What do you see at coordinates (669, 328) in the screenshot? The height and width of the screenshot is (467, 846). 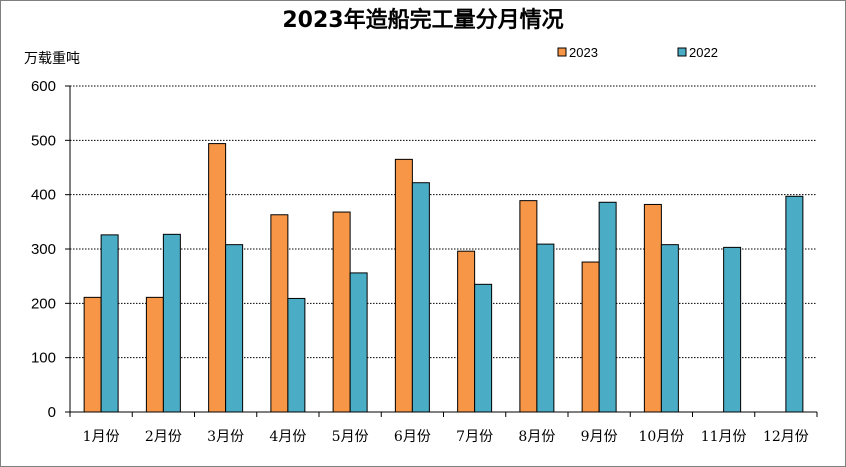 I see `bar-2022-10月份` at bounding box center [669, 328].